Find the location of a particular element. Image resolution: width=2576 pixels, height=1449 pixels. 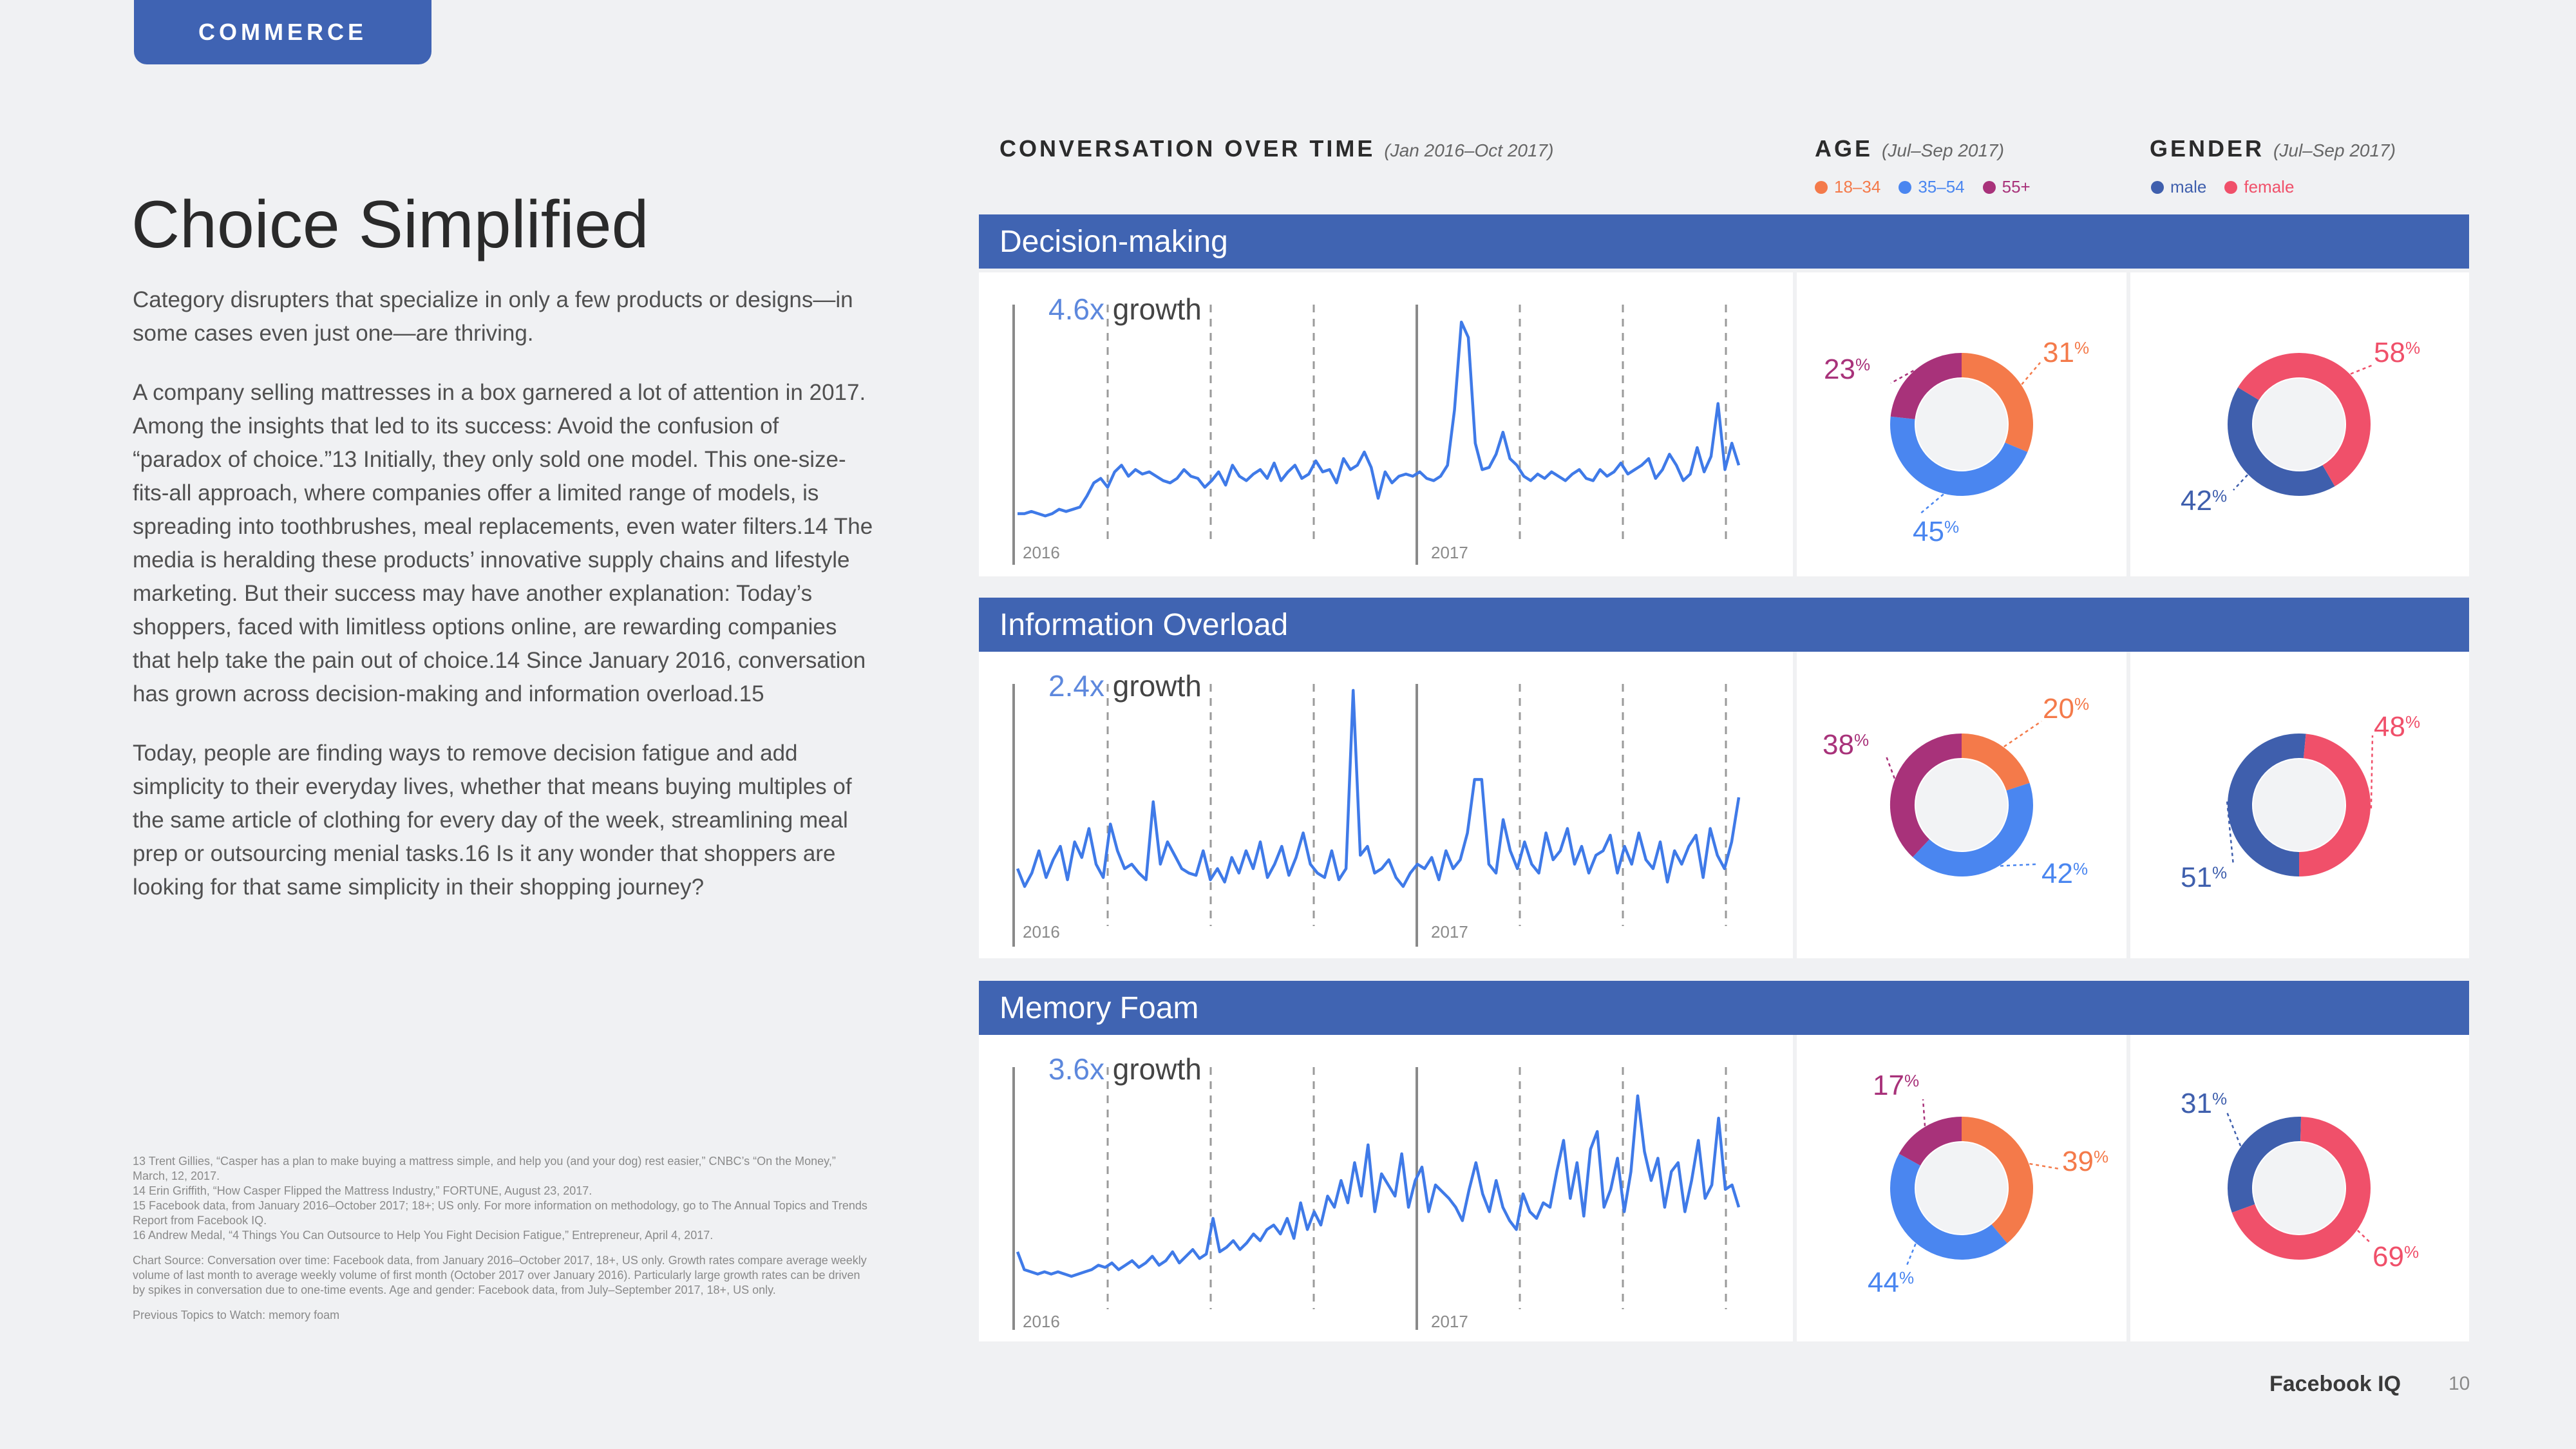

topic-title: Decision-making is located at coordinates (1113, 241).